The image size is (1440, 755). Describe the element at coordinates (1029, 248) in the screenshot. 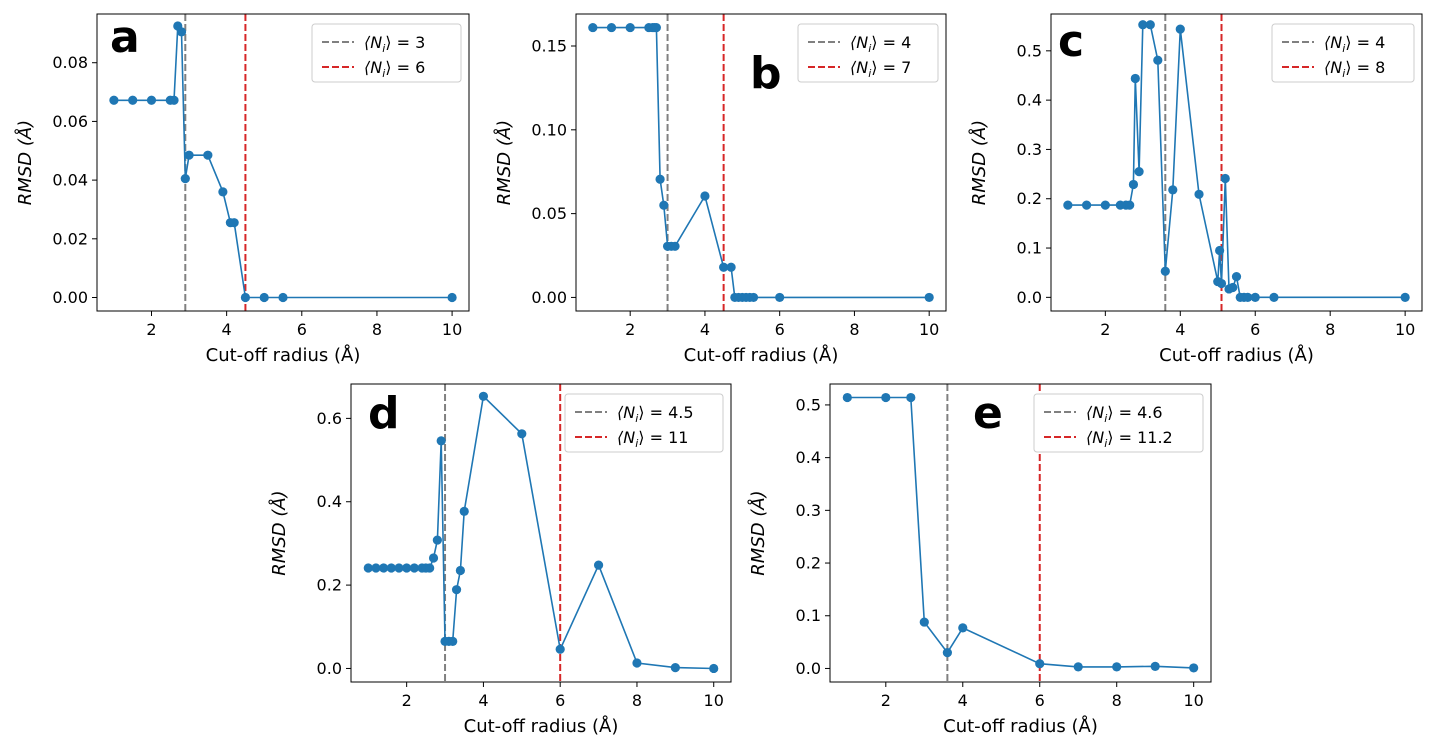

I see `y-tick-label: 0.1` at that location.